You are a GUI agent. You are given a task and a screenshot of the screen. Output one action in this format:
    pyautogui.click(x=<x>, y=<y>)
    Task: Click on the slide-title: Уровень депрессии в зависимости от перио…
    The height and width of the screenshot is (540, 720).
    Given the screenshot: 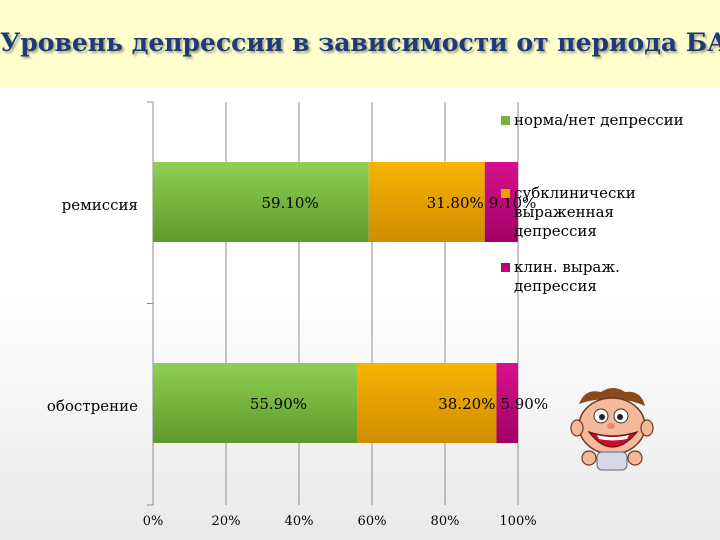 What is the action you would take?
    pyautogui.click(x=360, y=42)
    